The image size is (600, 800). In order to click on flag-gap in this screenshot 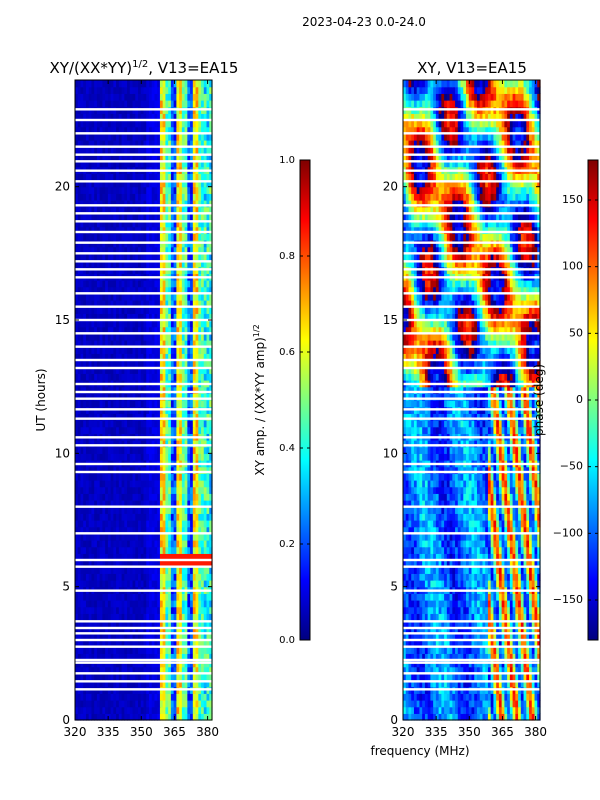, I will do `click(143, 633)`.